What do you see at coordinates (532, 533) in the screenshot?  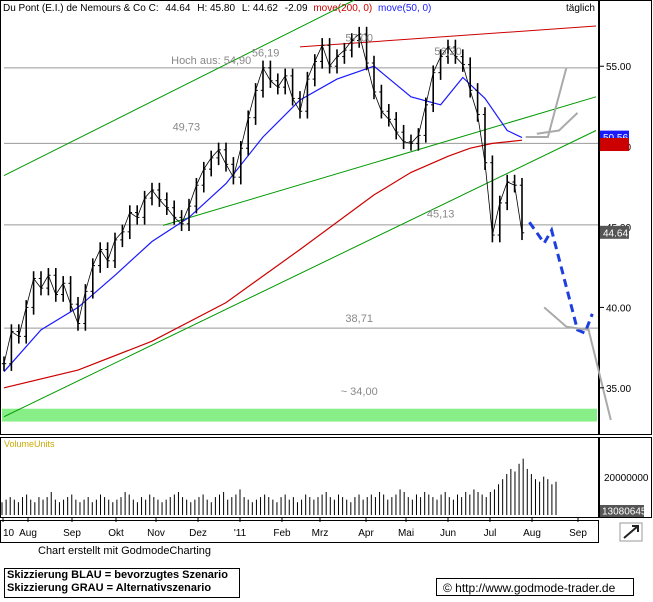 I see `x-tick-label-13: Aug` at bounding box center [532, 533].